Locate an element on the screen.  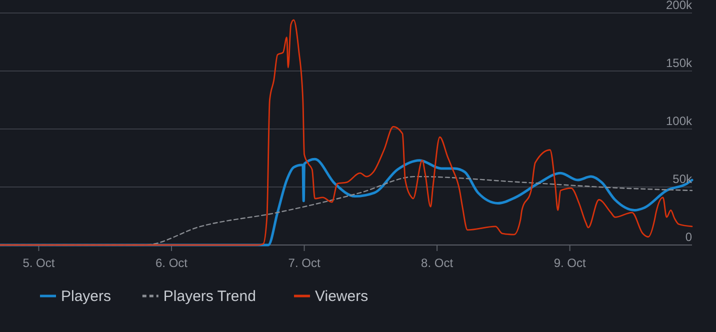
x-tick-label: 9. Oct is located at coordinates (570, 263).